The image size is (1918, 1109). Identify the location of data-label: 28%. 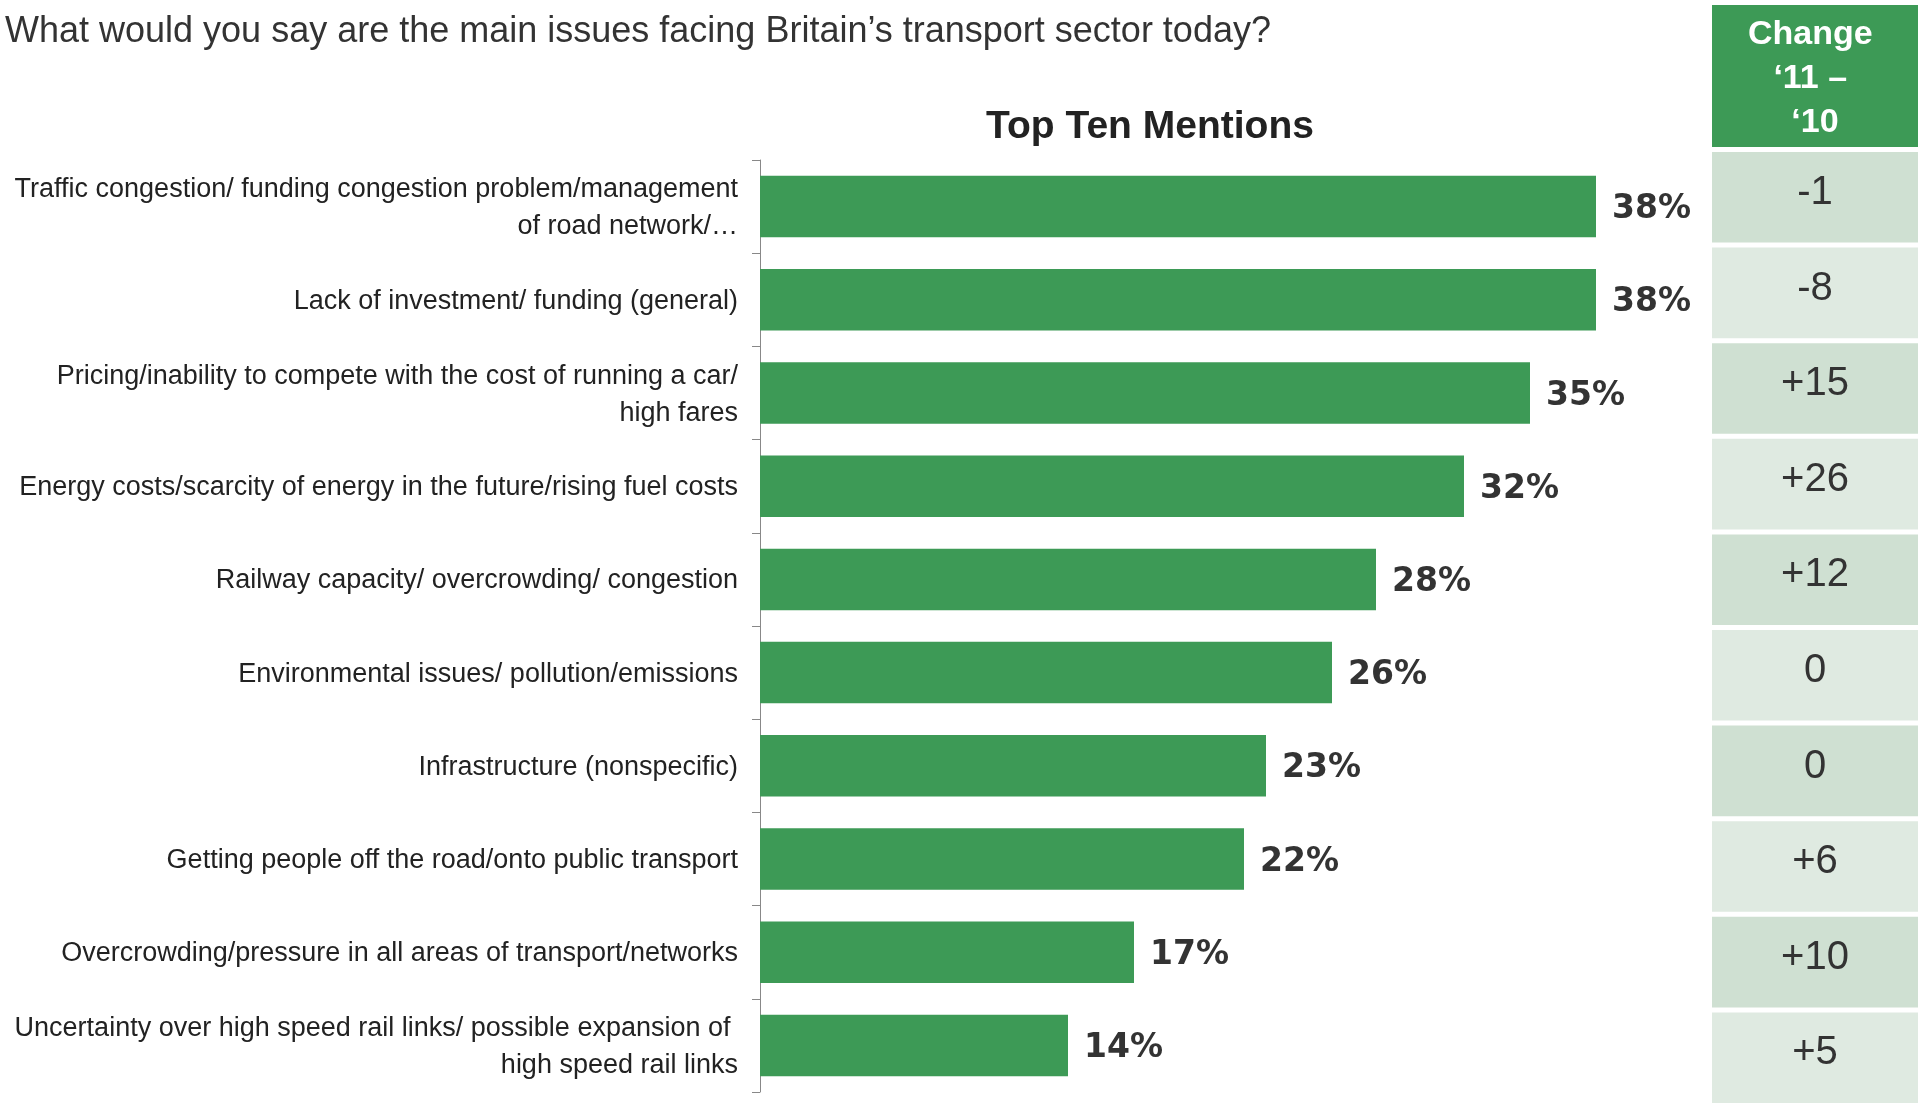
(1431, 579).